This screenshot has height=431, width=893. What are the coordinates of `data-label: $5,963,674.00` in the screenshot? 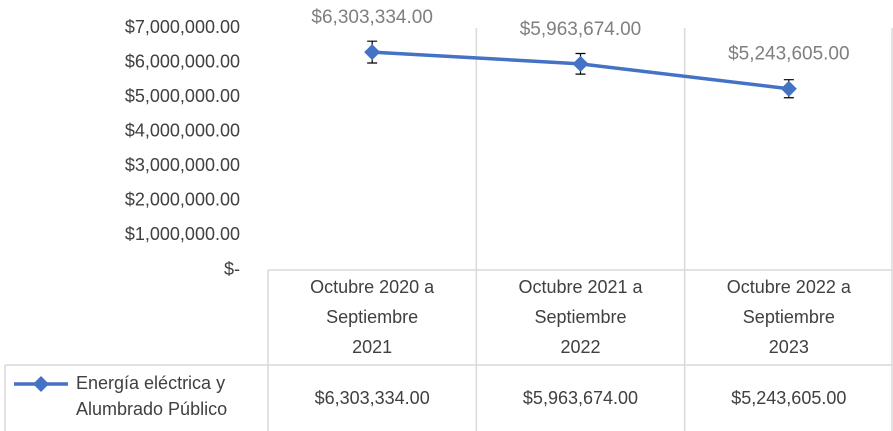 It's located at (581, 29).